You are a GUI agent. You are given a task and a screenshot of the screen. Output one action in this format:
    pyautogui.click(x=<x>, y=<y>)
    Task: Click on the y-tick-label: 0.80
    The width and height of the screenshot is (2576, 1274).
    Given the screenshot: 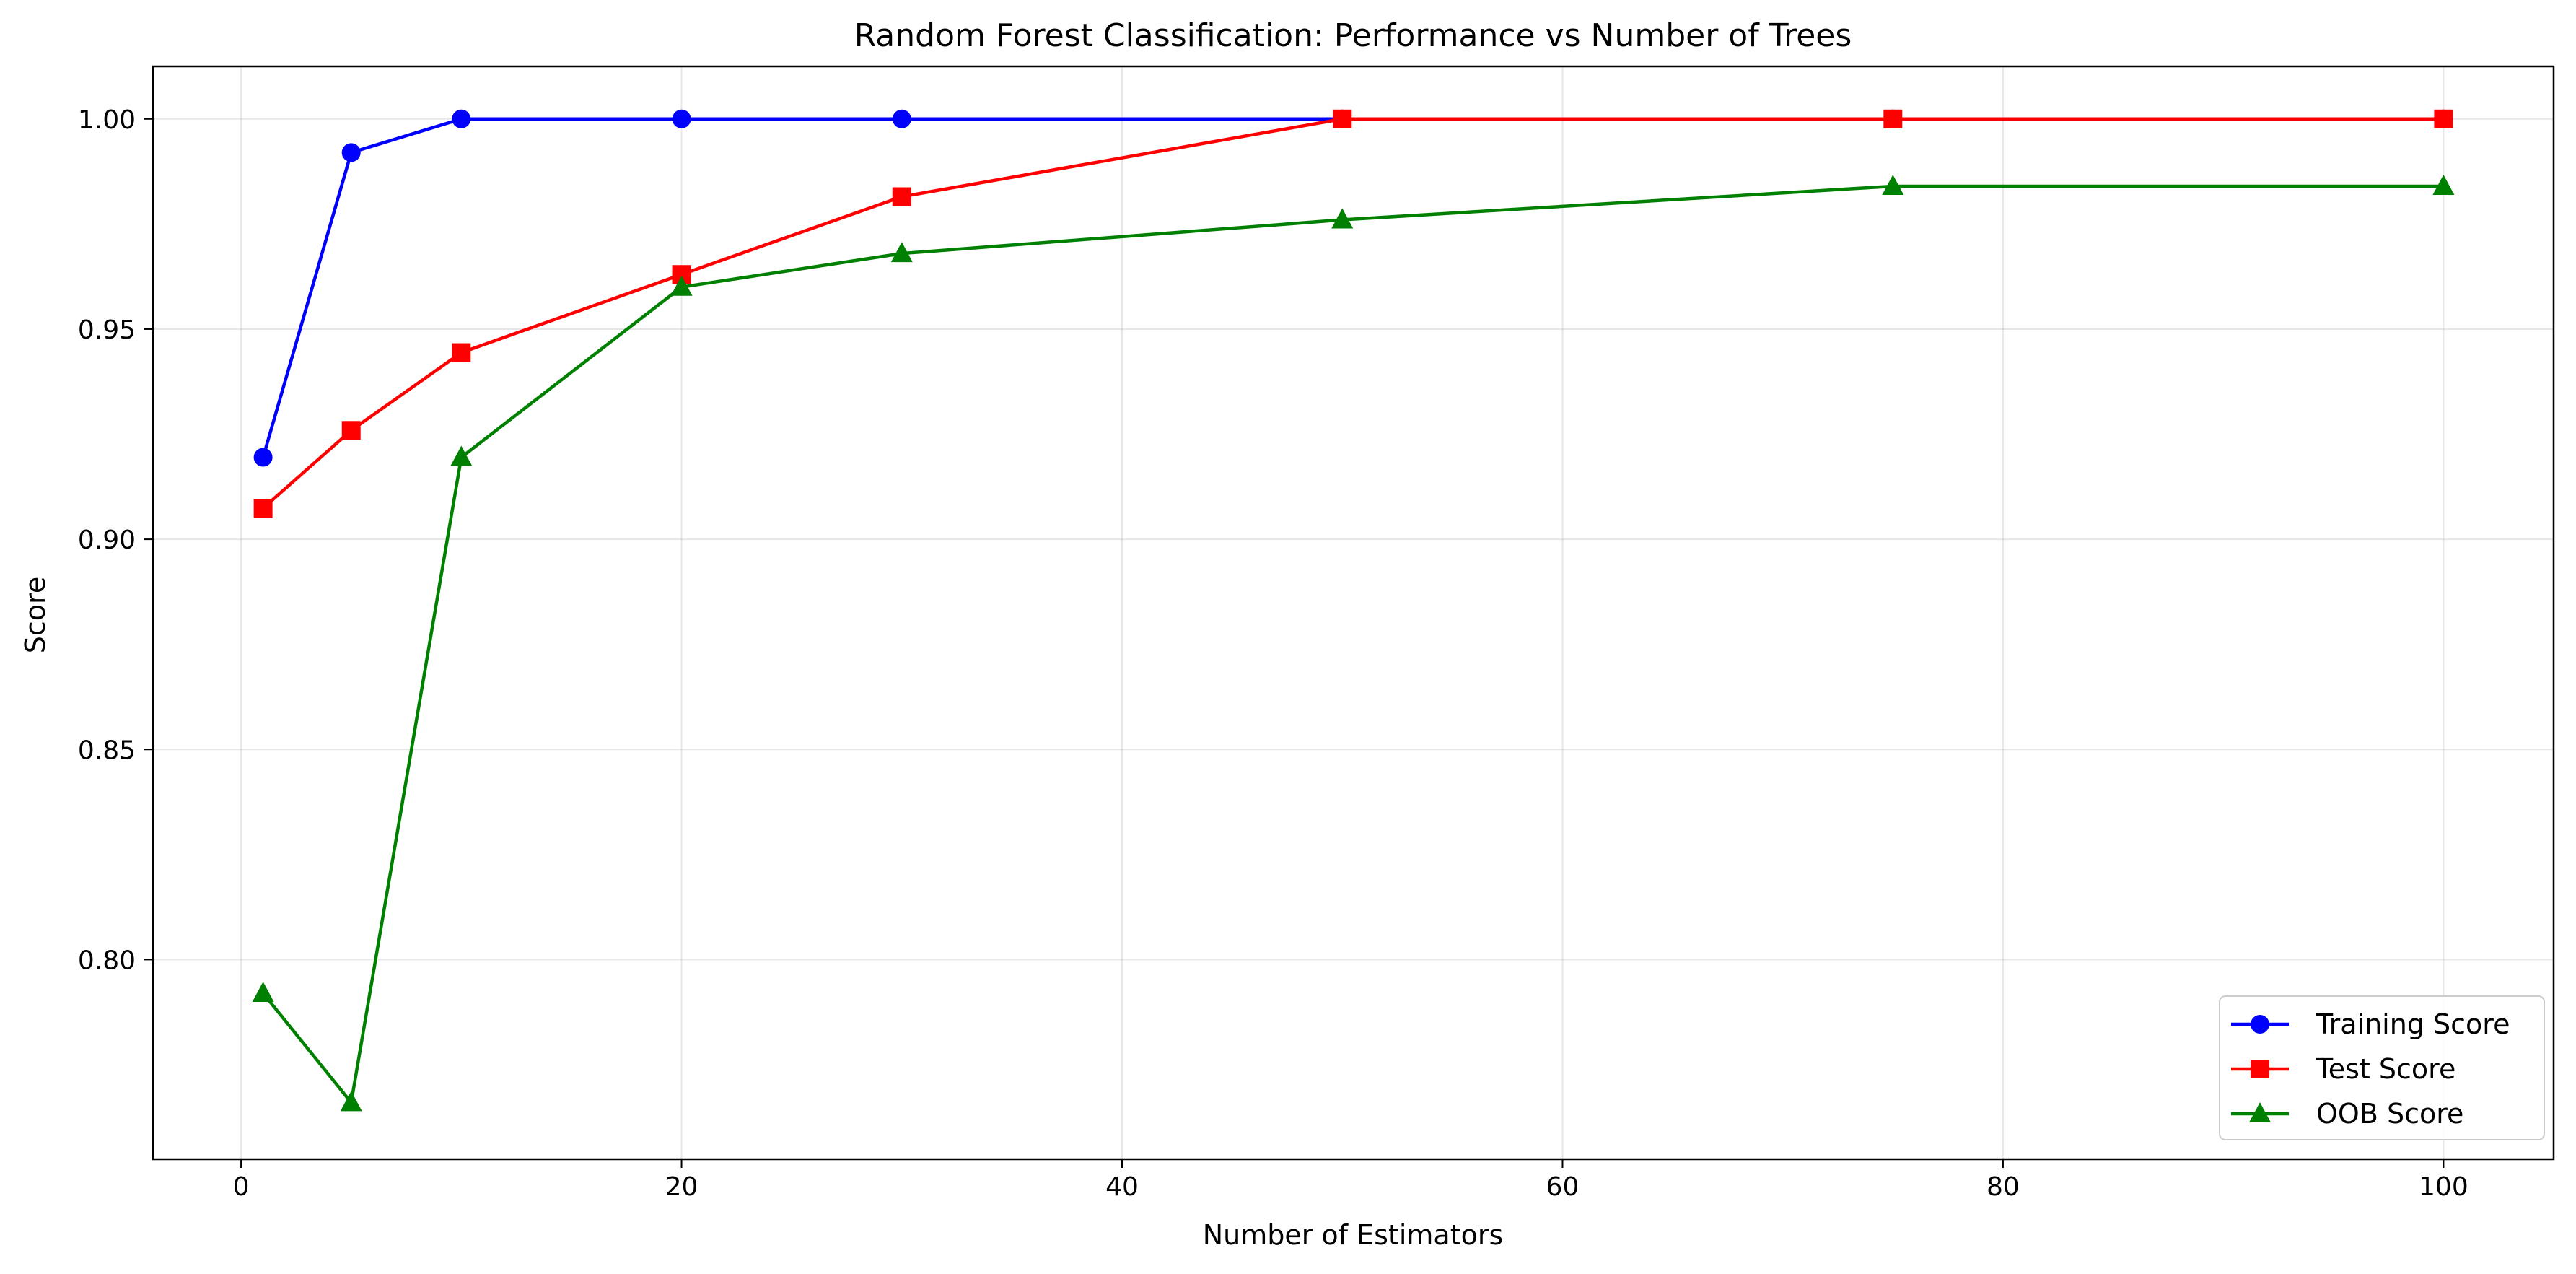 What is the action you would take?
    pyautogui.click(x=107, y=960)
    